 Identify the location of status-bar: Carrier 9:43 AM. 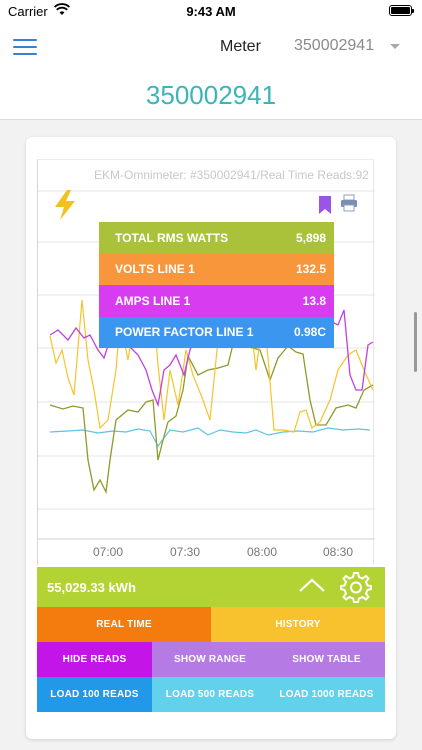
(211, 12).